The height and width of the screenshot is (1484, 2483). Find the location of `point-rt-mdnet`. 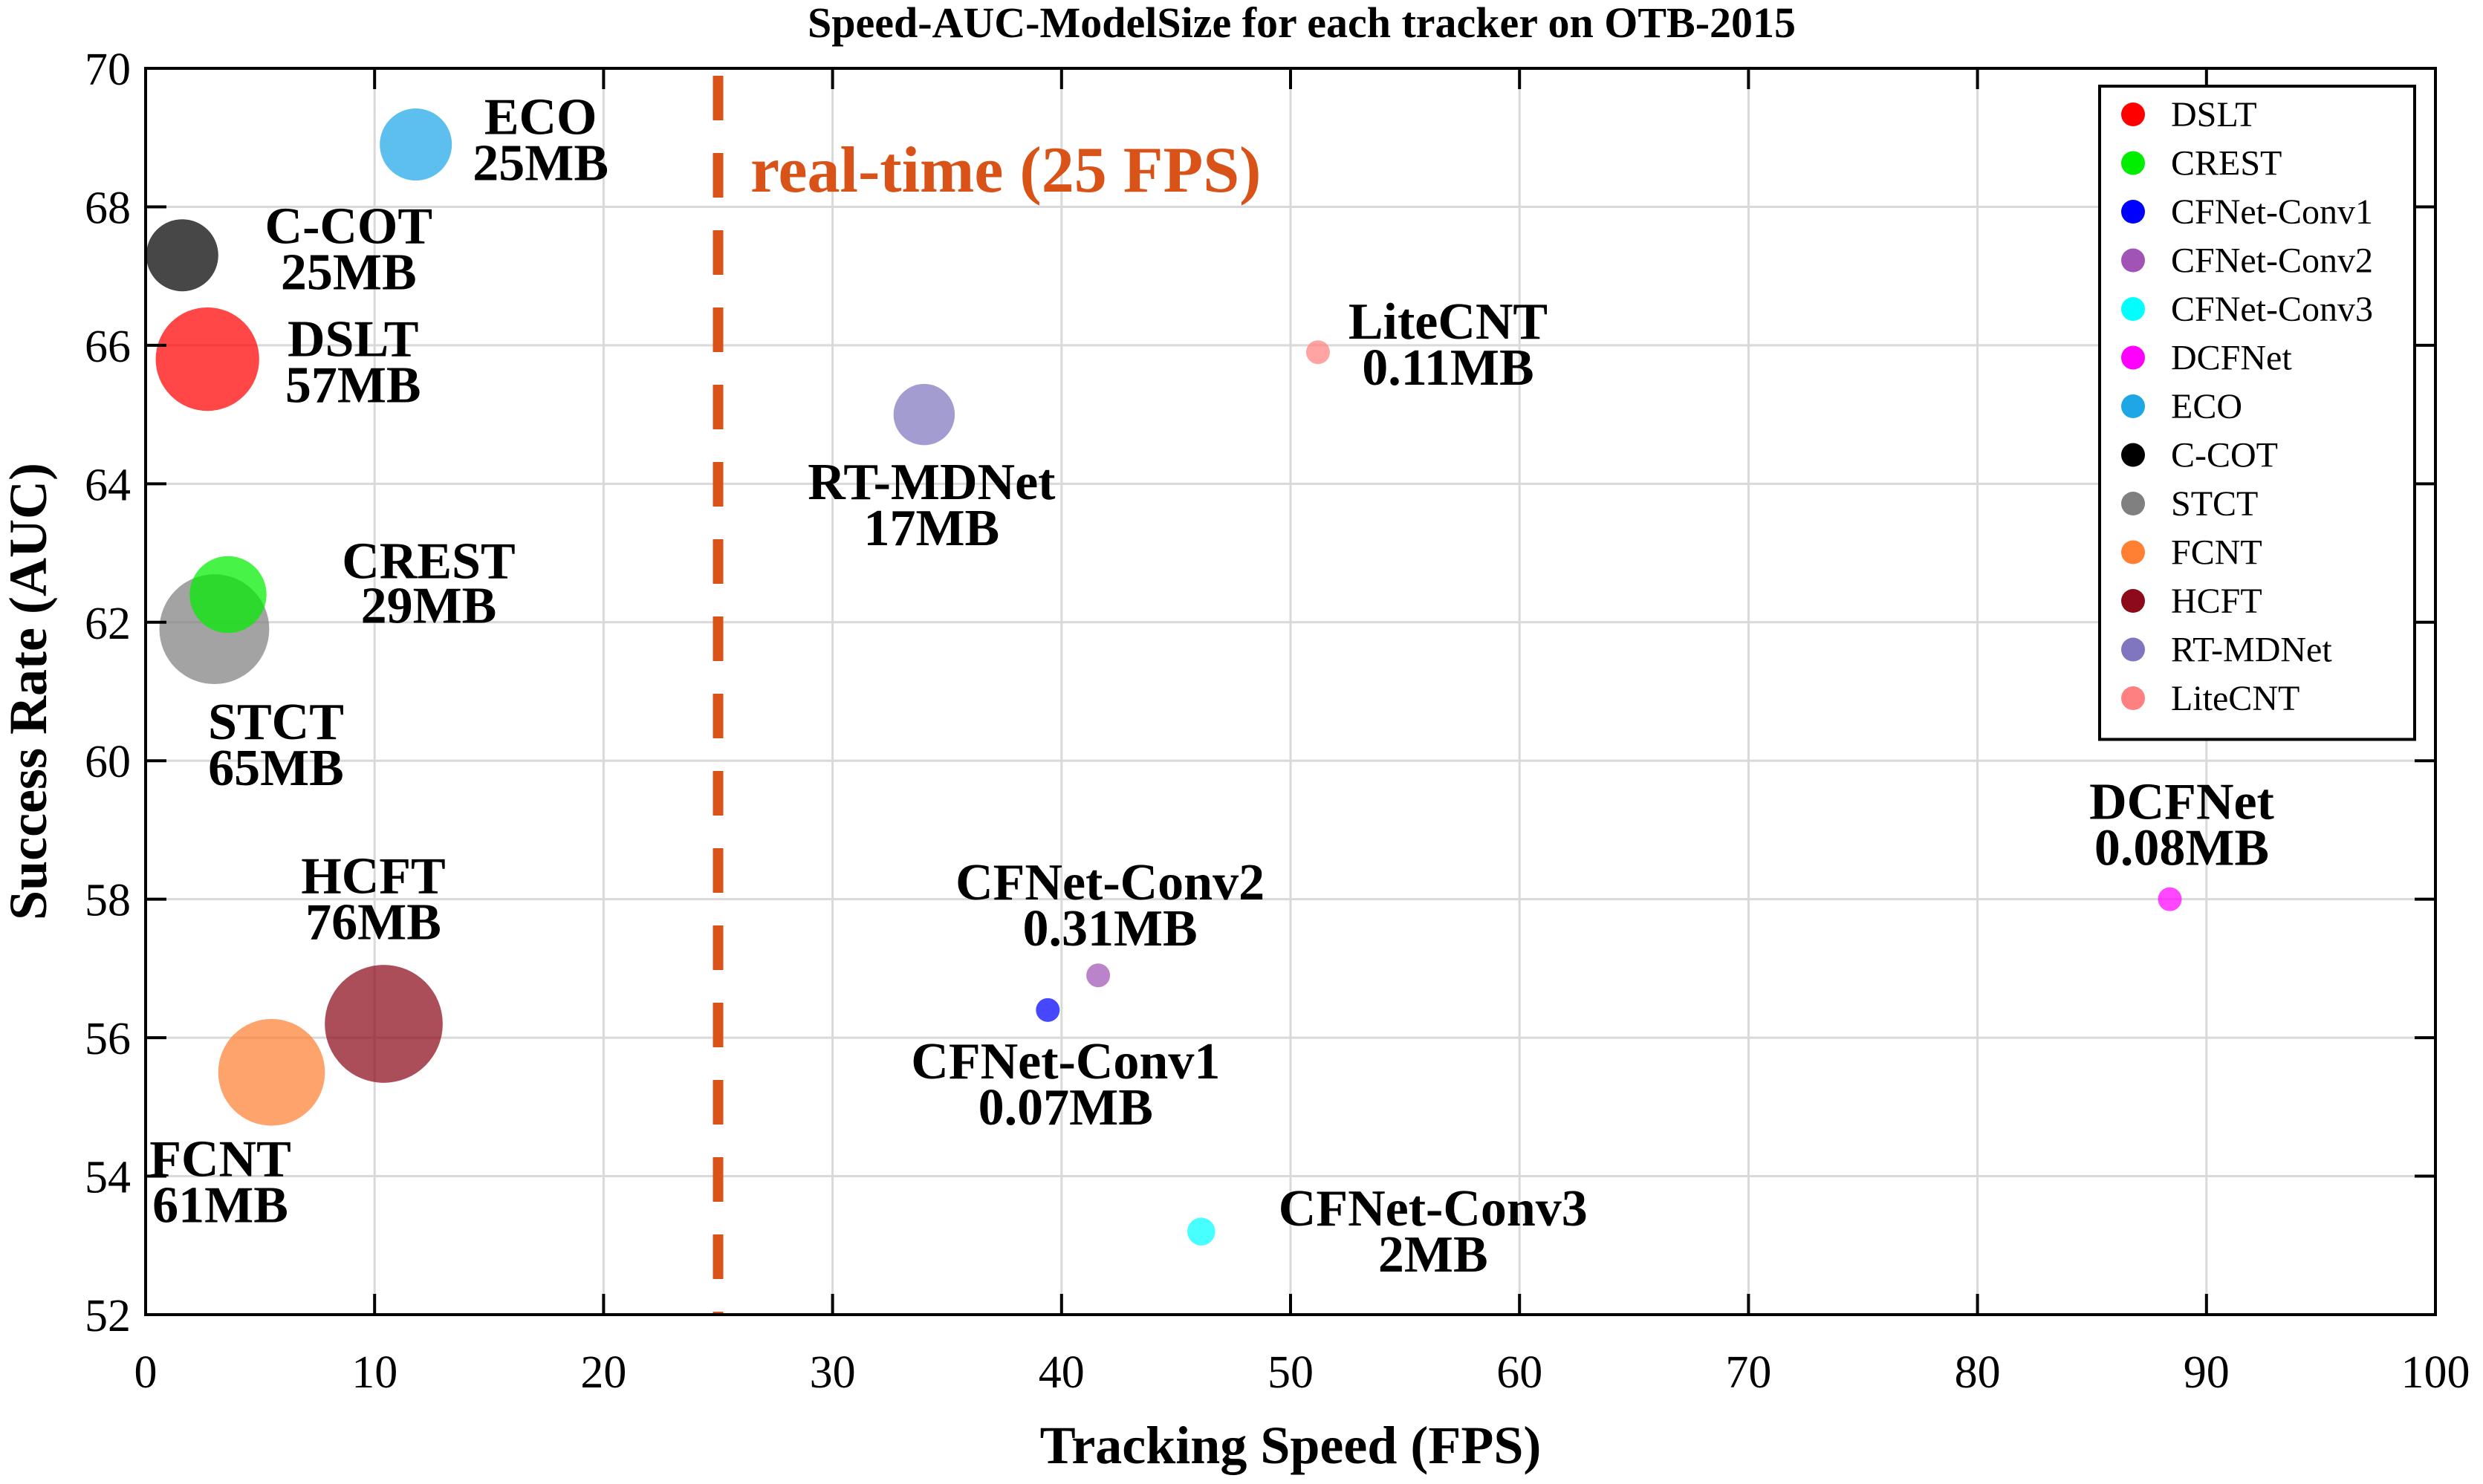

point-rt-mdnet is located at coordinates (924, 415).